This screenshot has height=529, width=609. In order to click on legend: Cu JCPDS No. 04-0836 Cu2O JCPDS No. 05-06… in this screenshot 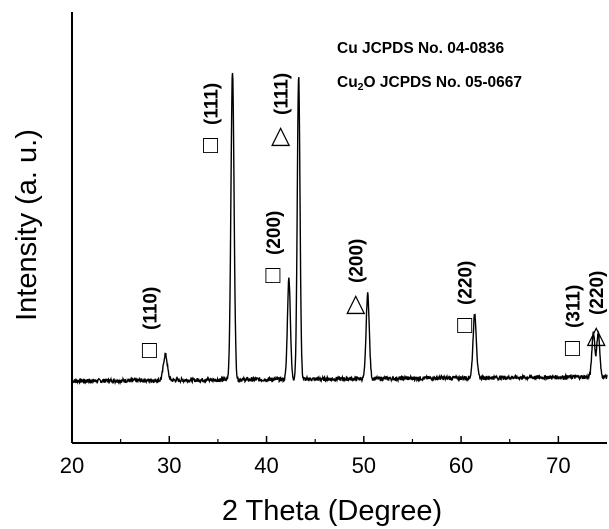, I will do `click(429, 66)`.